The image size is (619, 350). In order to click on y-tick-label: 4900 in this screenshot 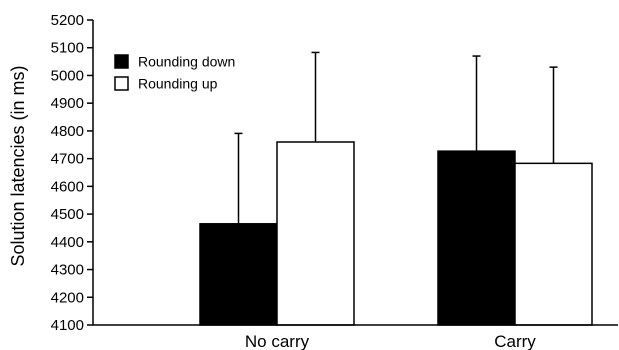, I will do `click(67, 103)`.